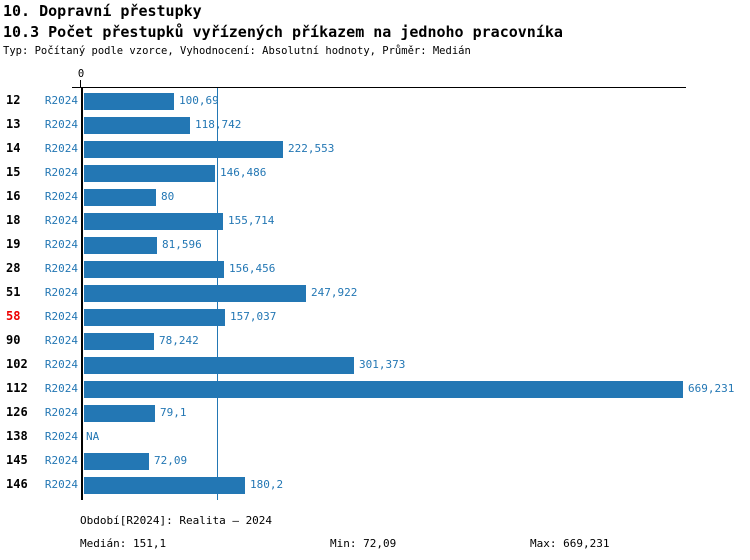 This screenshot has height=560, width=750. What do you see at coordinates (382, 364) in the screenshot?
I see `value-label: 301,373` at bounding box center [382, 364].